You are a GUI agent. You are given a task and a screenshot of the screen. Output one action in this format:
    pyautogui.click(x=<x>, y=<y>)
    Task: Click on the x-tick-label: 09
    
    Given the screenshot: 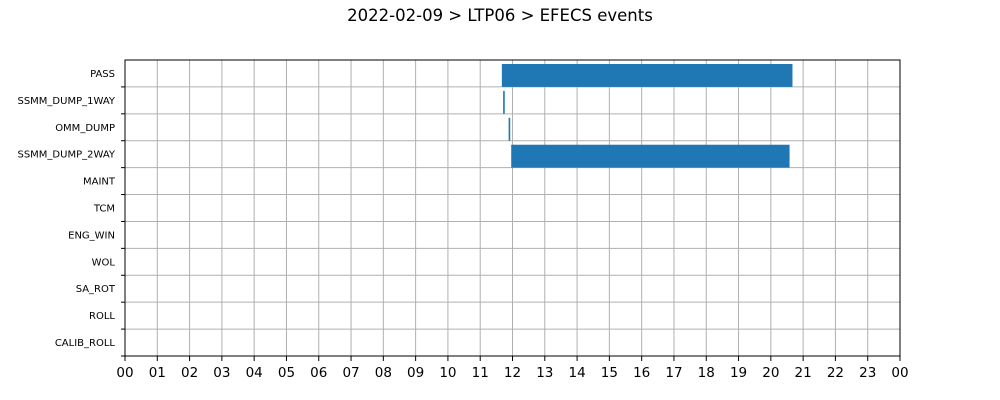 What is the action you would take?
    pyautogui.click(x=415, y=373)
    